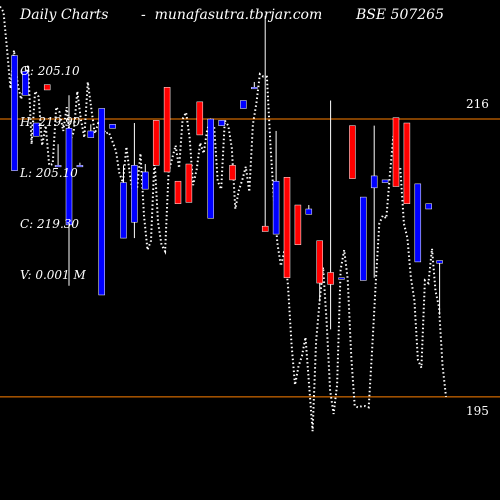 The width and height of the screenshot is (500, 500). I want to click on source-site: - munafasutra.tbrjar.com, so click(232, 15).